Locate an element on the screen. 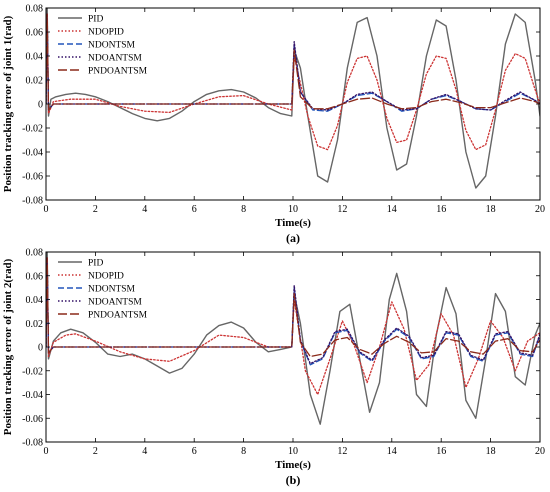  panel-caption-a: (a) is located at coordinates (293, 238).